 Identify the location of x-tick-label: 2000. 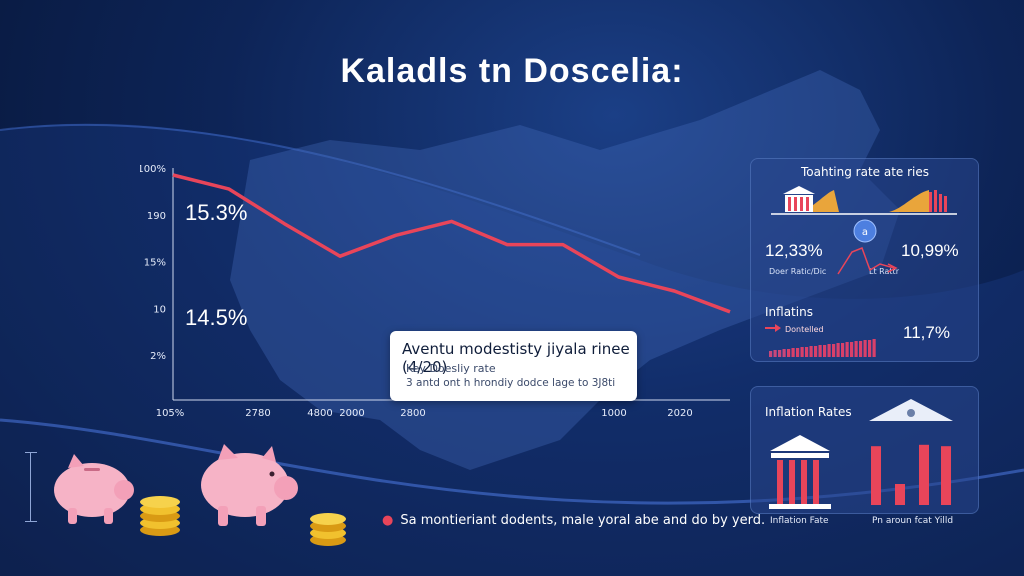
(351, 413).